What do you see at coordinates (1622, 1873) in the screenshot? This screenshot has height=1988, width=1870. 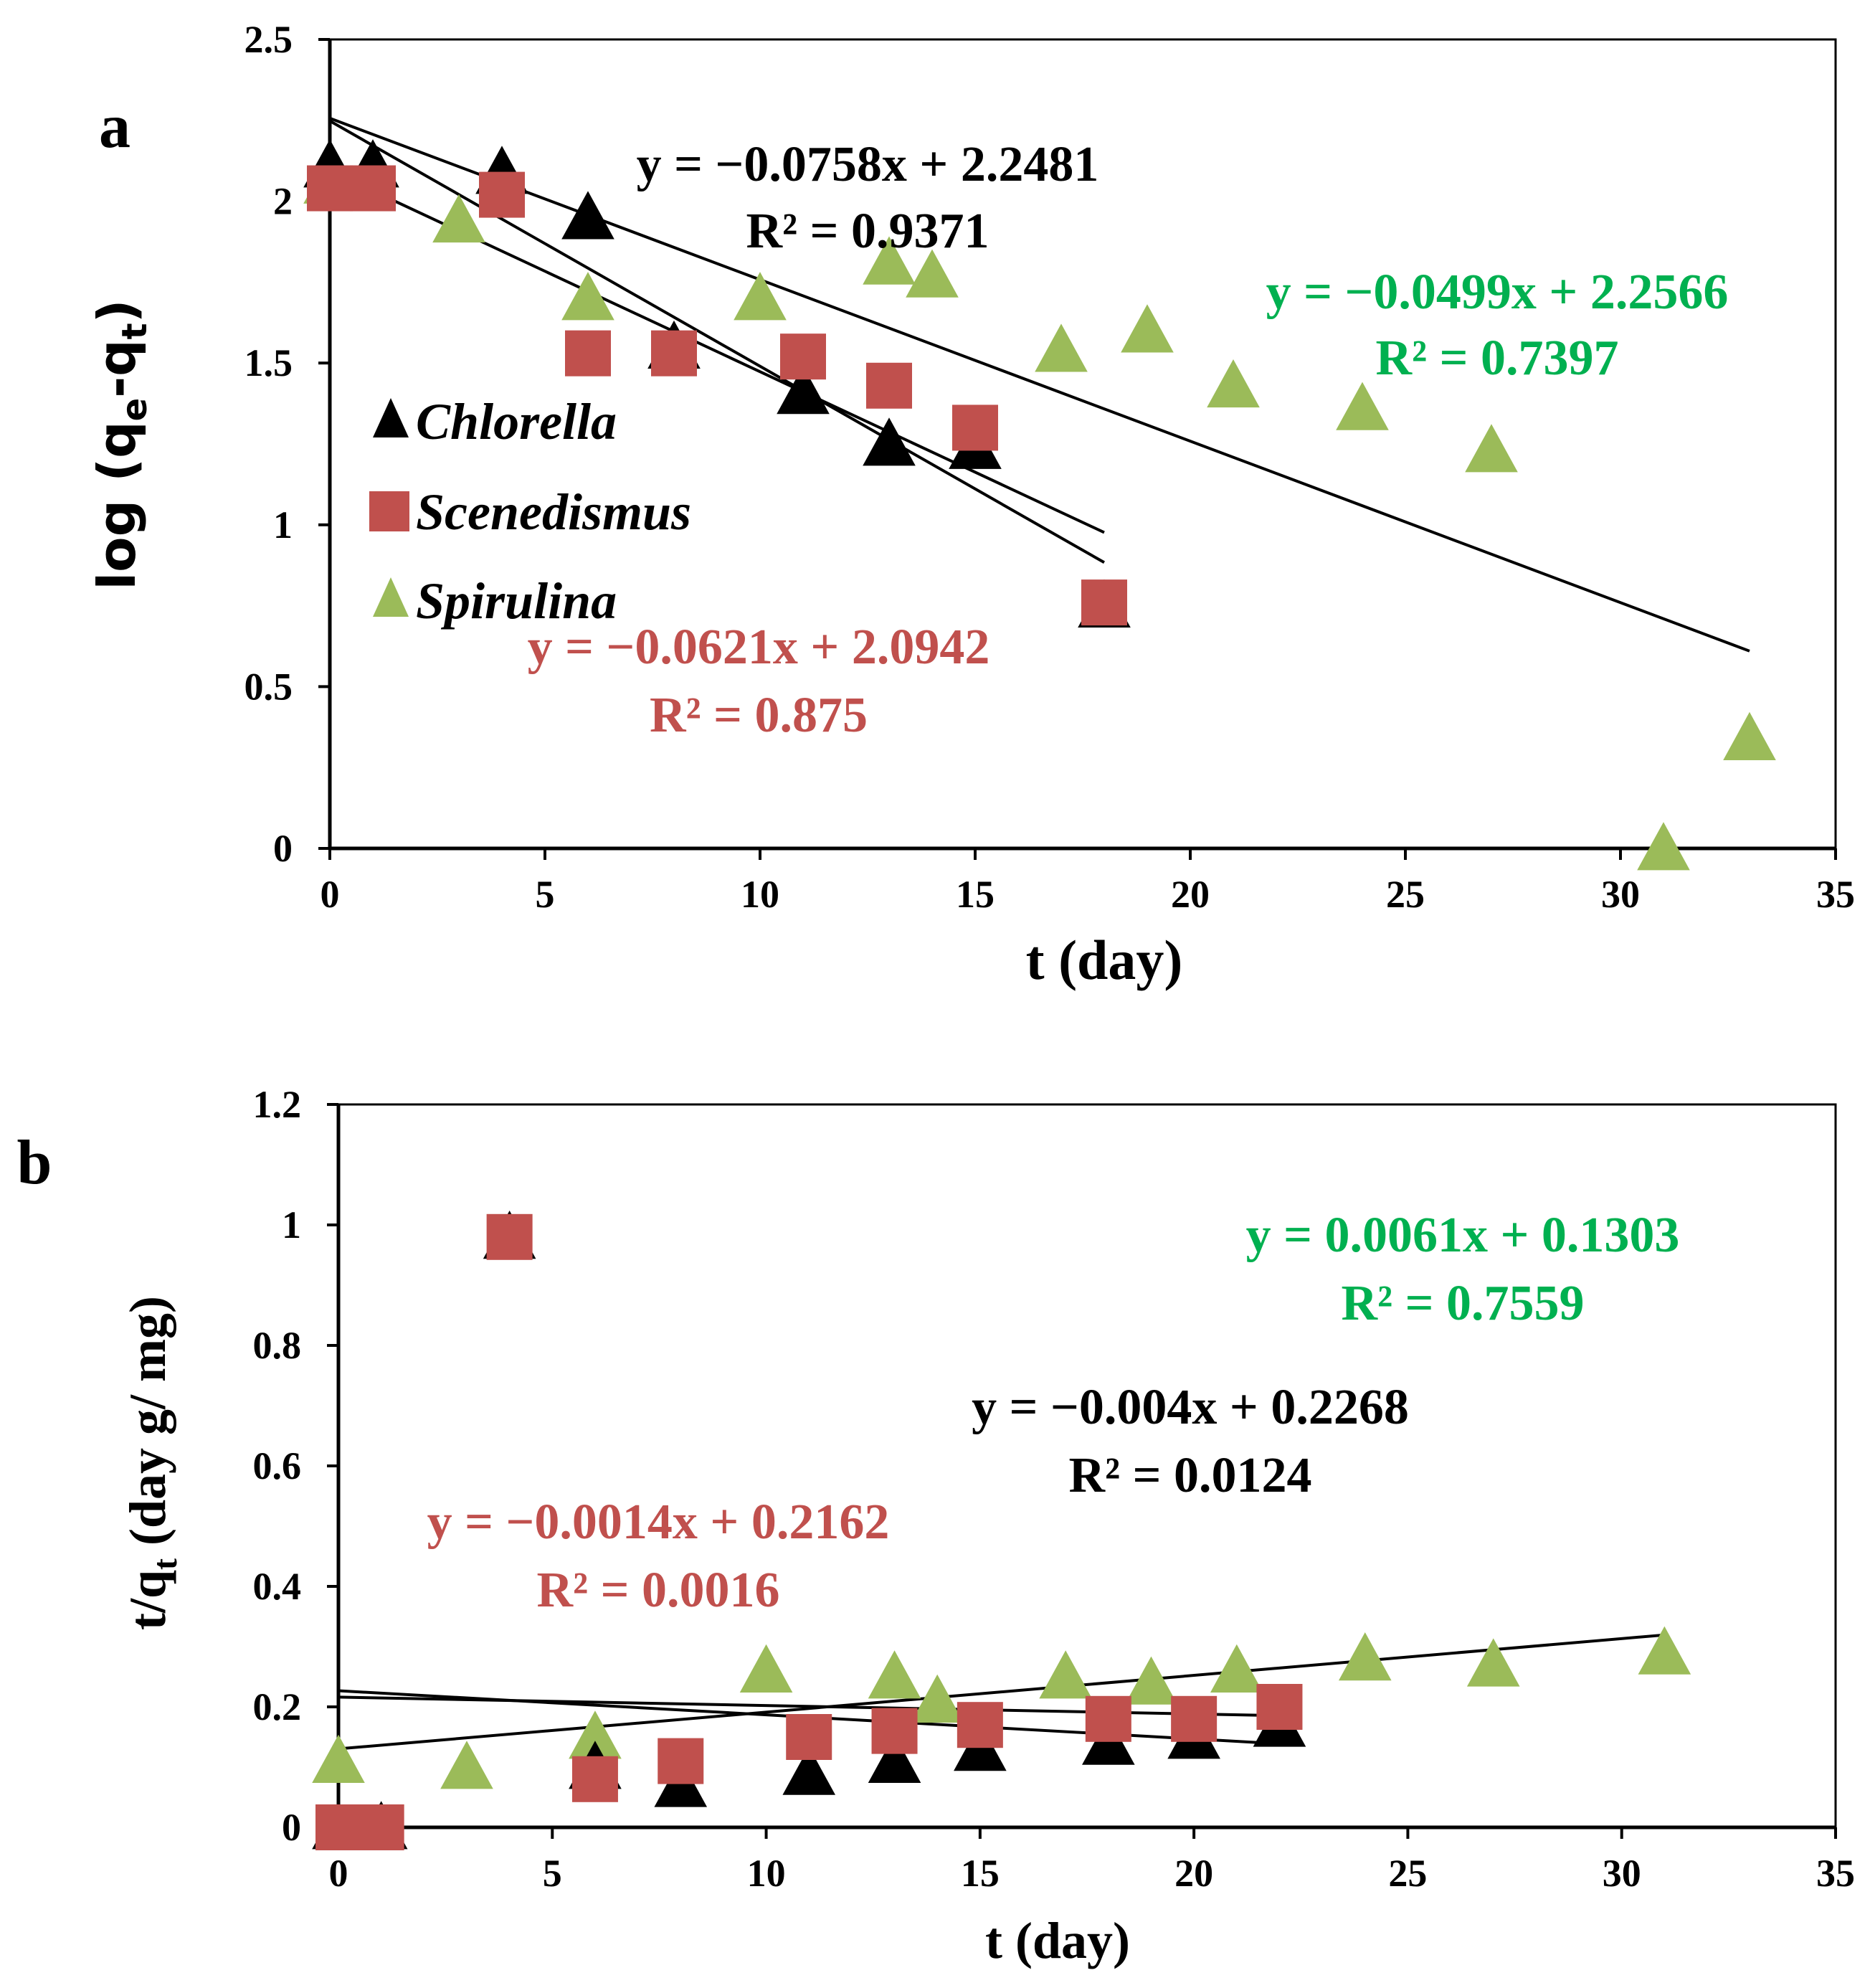 I see `b-x-tick-label: 30` at bounding box center [1622, 1873].